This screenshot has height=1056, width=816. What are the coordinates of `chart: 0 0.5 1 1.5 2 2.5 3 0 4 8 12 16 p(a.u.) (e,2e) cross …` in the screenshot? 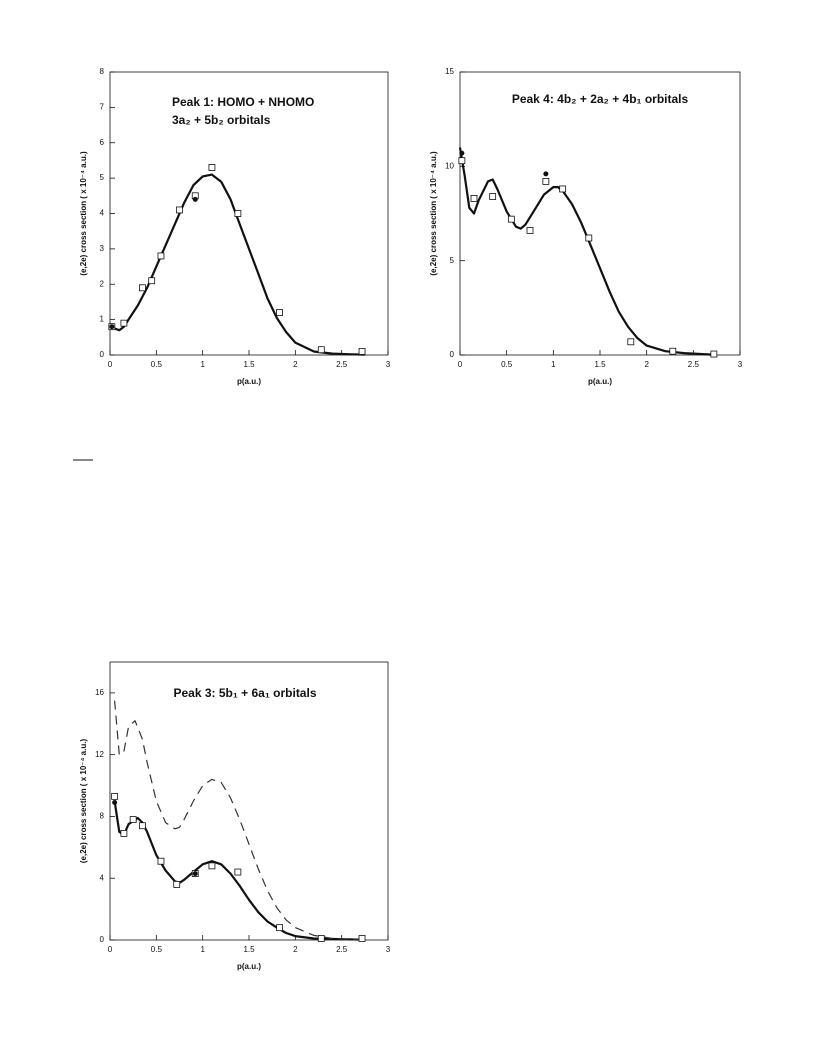 It's located at (235, 816).